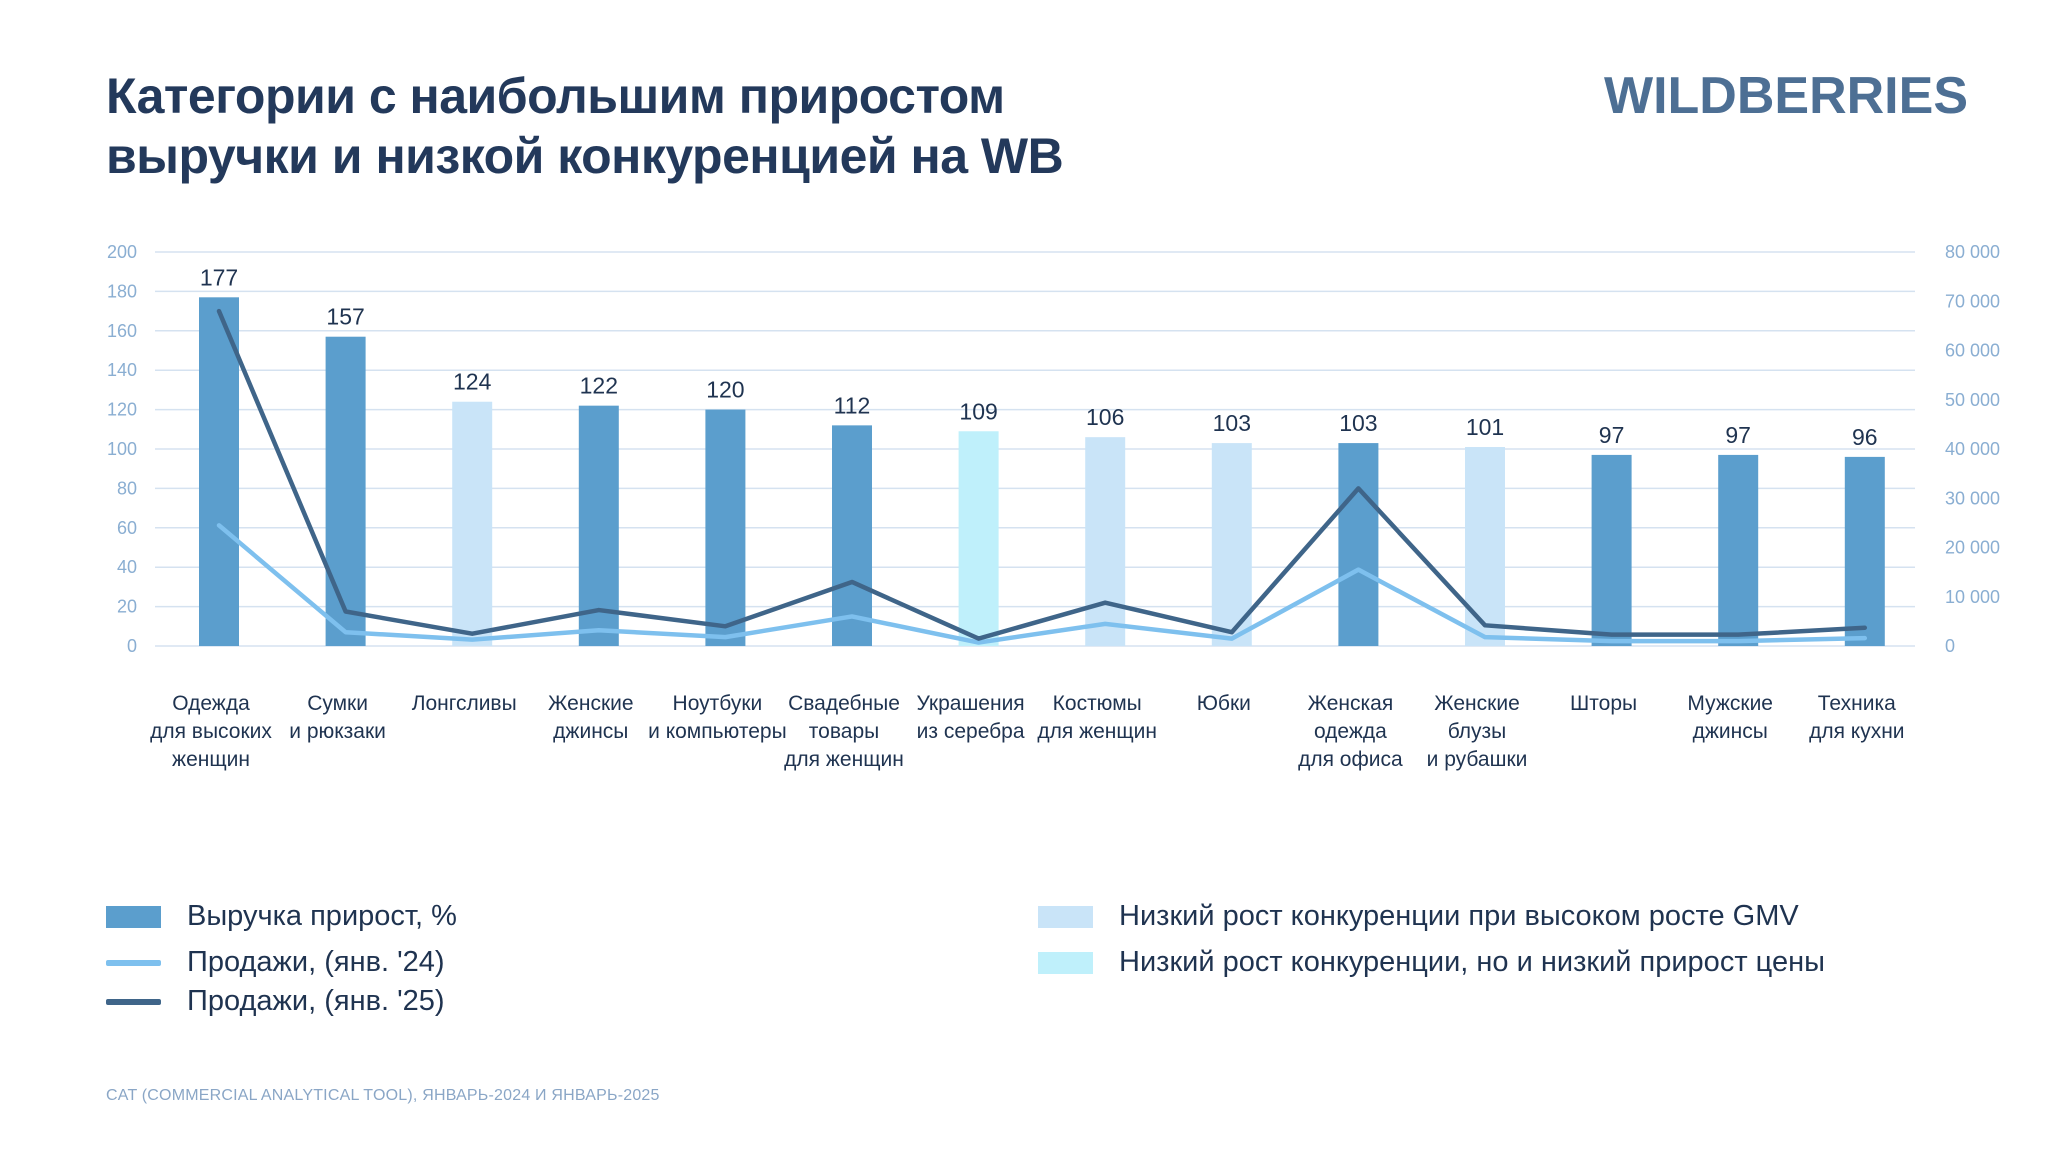  I want to click on right-axis-tick: 30 000, so click(1972, 498).